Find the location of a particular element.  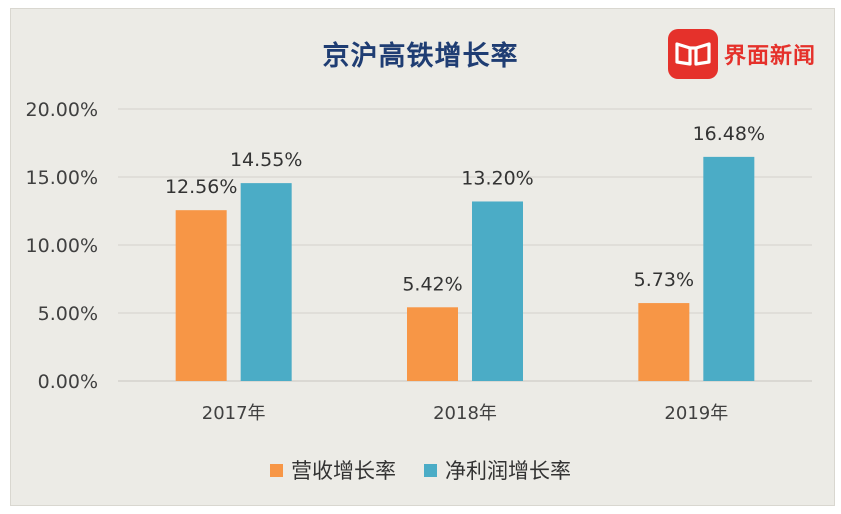

data-label: 5.42% is located at coordinates (432, 284).